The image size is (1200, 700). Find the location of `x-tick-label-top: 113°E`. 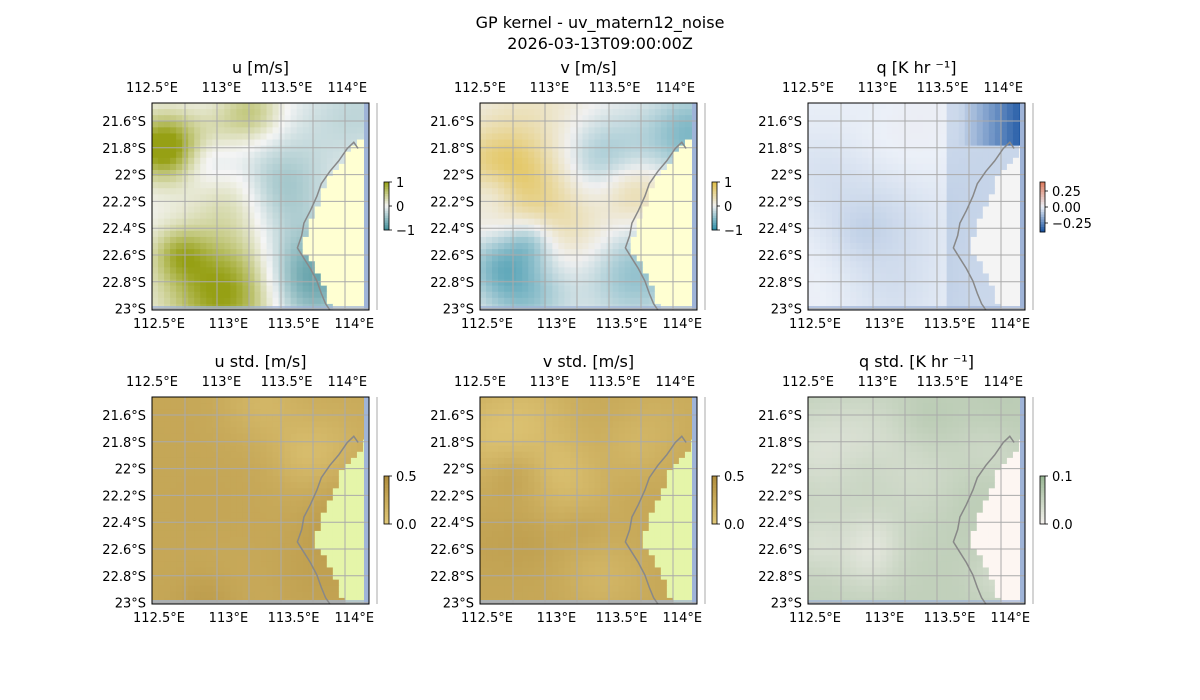

x-tick-label-top: 113°E is located at coordinates (222, 88).